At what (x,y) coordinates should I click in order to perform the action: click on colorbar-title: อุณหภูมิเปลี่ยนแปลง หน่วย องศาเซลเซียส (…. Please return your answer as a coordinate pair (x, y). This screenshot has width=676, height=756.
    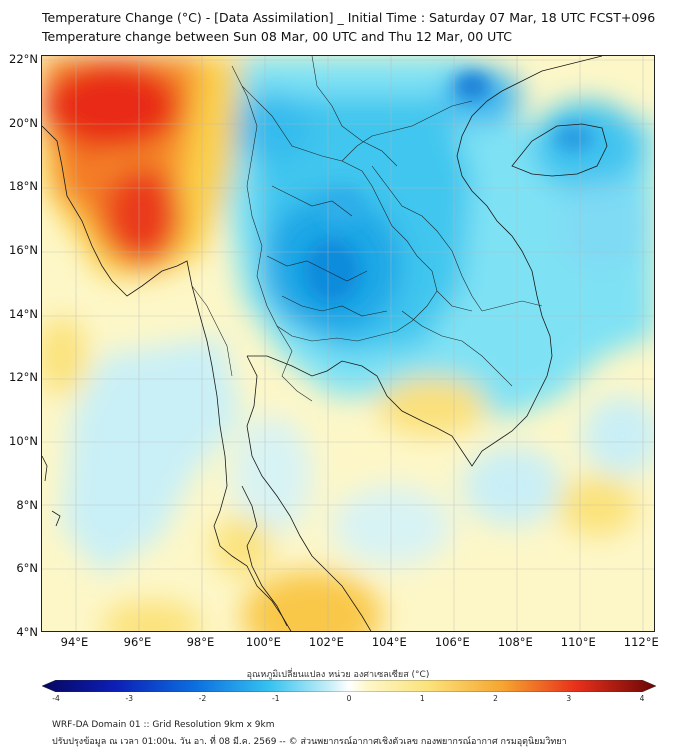
    Looking at the image, I should click on (338, 675).